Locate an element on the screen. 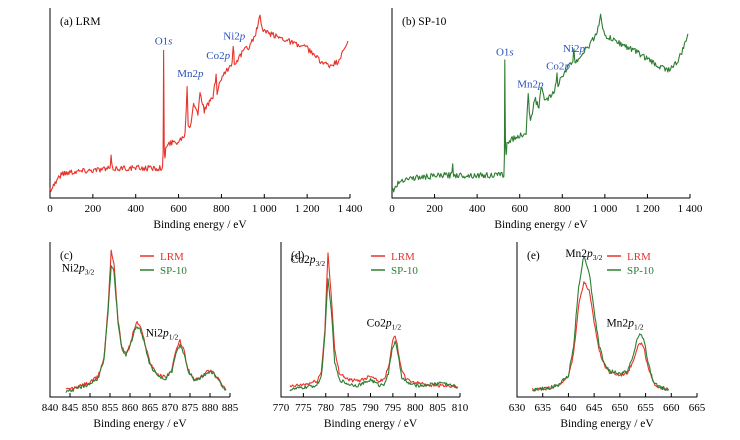  x-tick-label: 880 is located at coordinates (210, 408).